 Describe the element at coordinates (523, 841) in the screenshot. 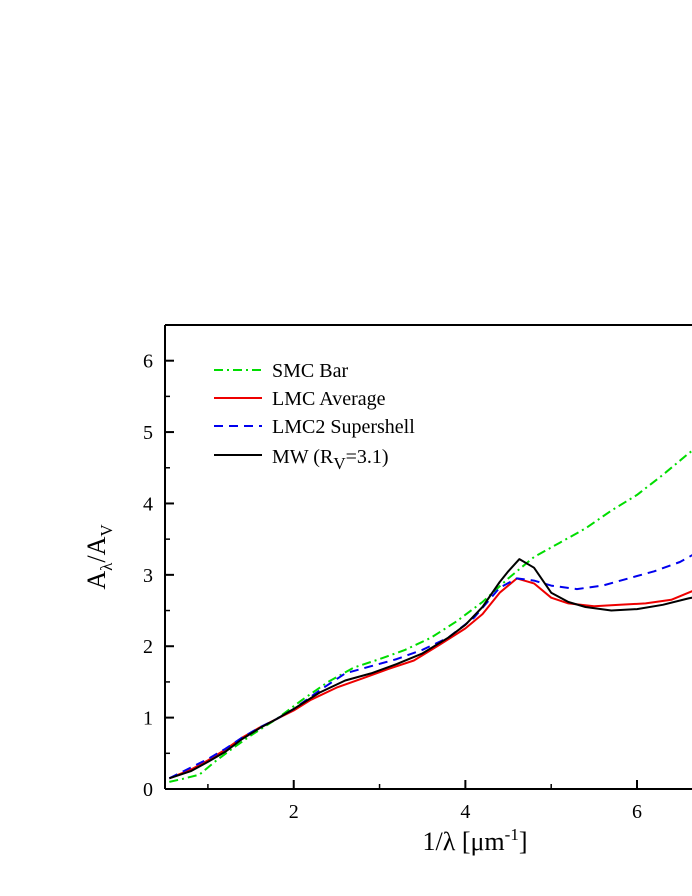

I see `x-axis-label-unit-close: ]` at that location.